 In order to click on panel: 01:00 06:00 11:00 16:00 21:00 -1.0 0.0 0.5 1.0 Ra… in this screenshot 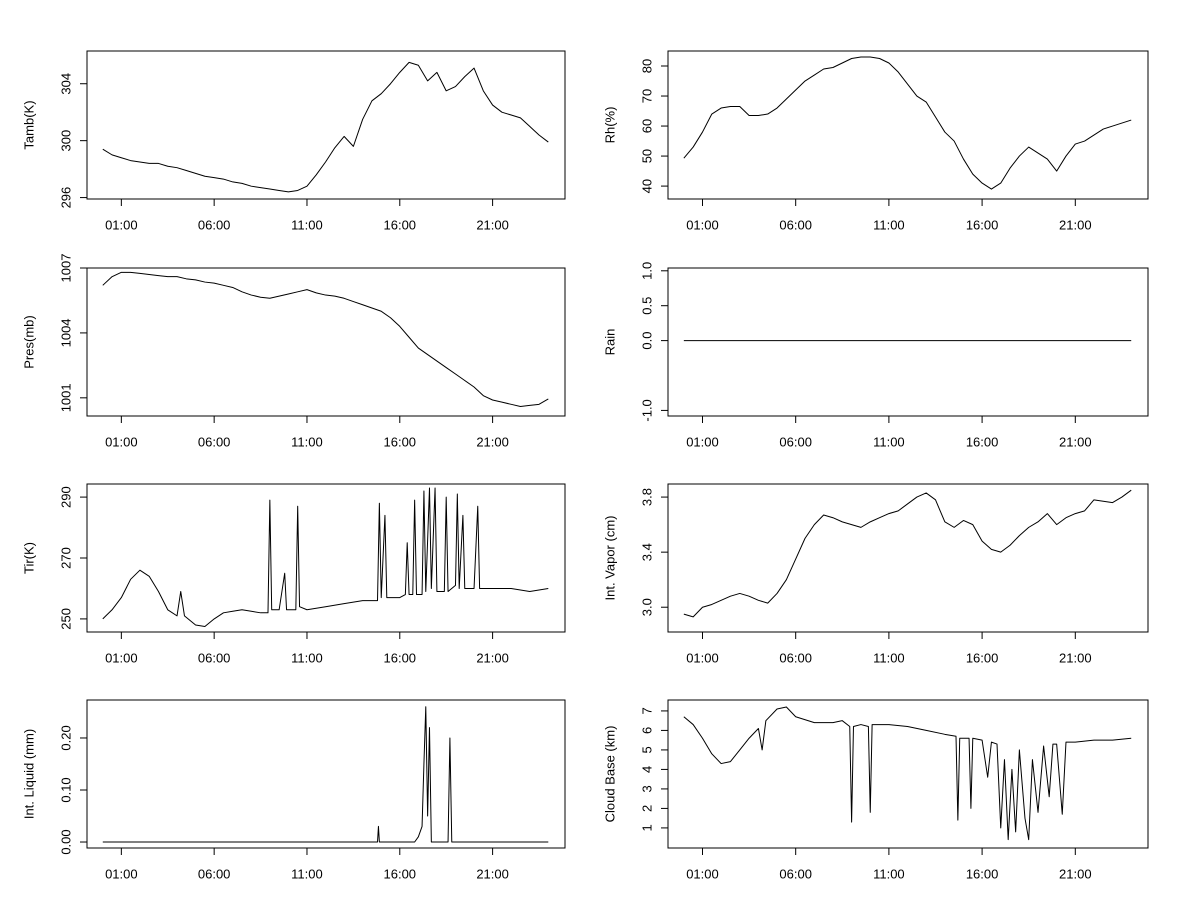, I will do `click(875, 355)`.